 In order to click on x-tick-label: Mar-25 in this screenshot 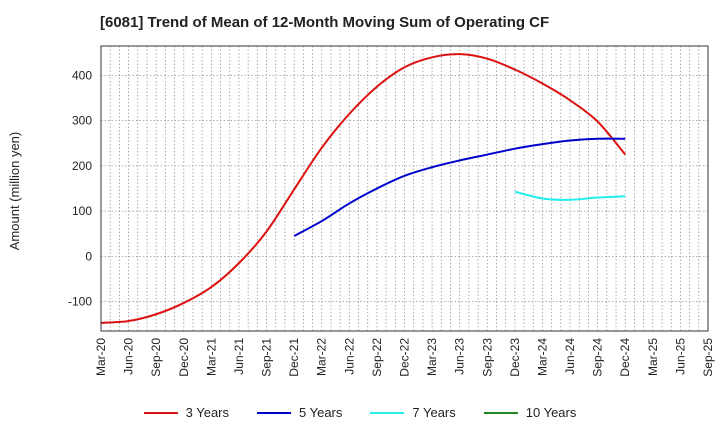, I will do `click(653, 357)`.